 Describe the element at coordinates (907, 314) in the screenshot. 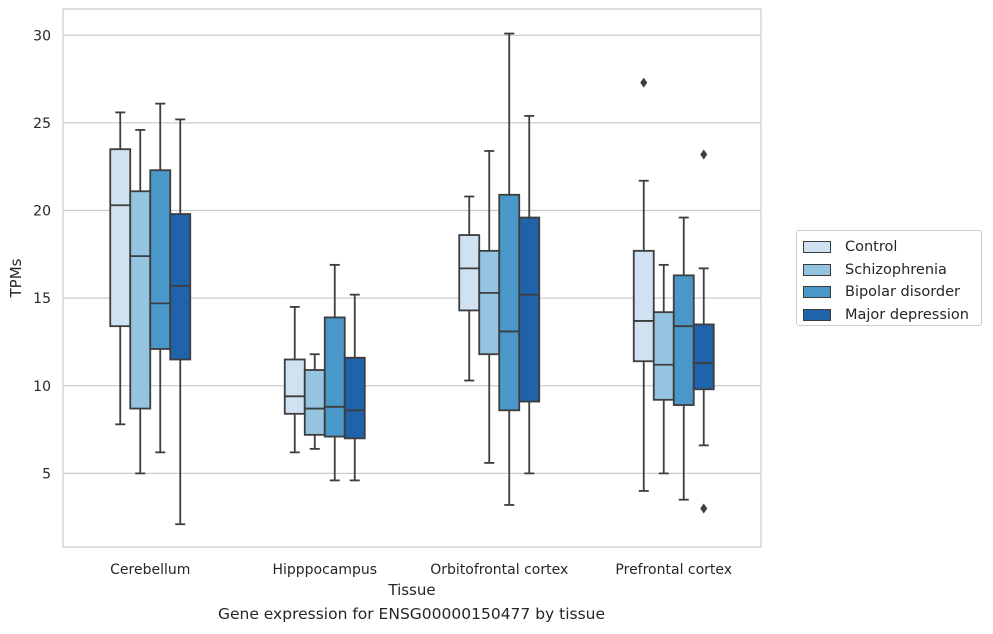

I see `legend-label-major-depression: Major depression` at that location.